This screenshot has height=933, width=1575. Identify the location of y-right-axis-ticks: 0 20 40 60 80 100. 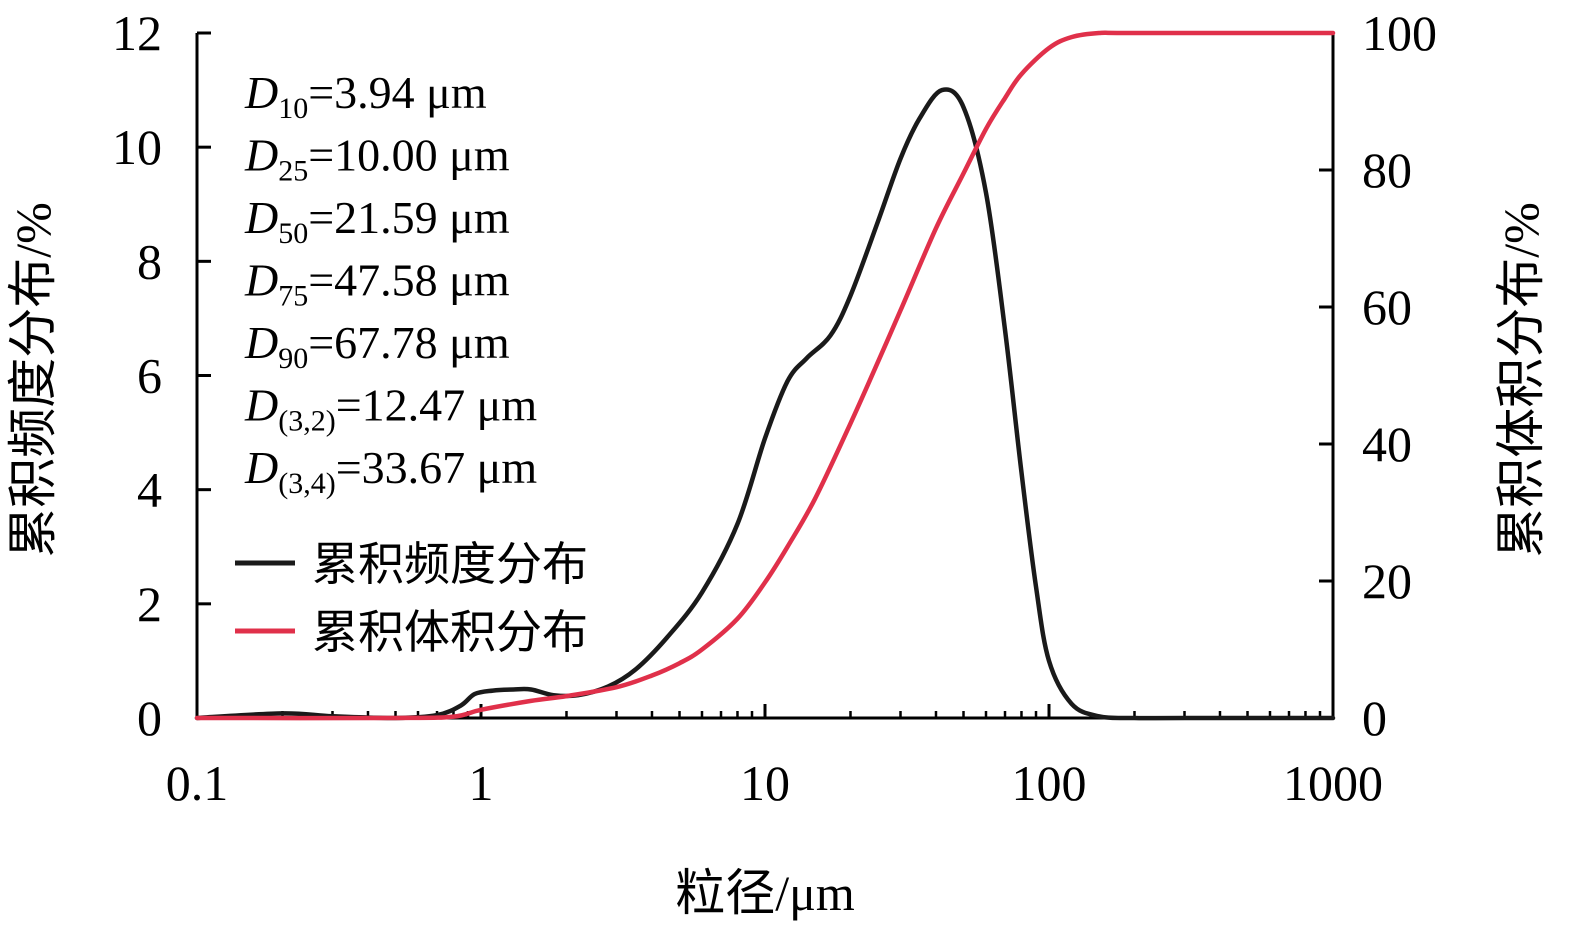
(1378, 375).